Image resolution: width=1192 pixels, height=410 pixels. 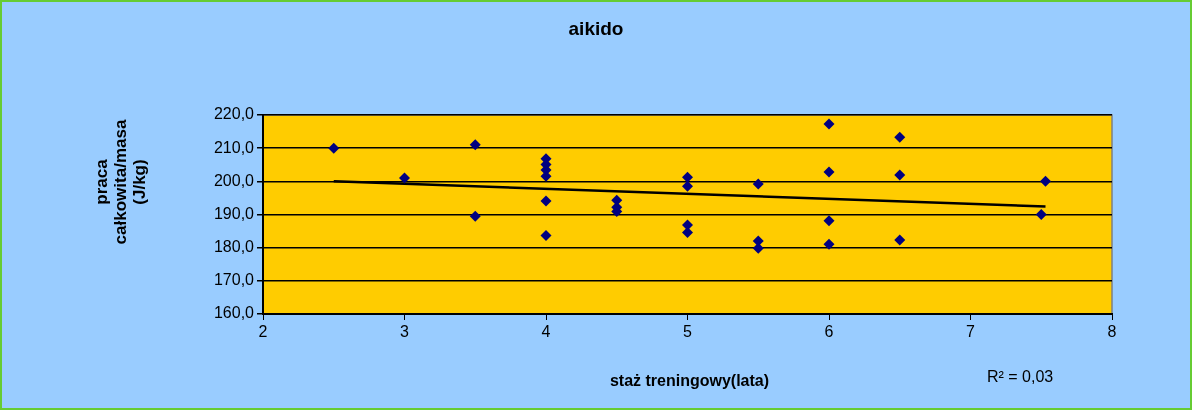 I want to click on y-tick-label: 200,0, so click(x=234, y=180).